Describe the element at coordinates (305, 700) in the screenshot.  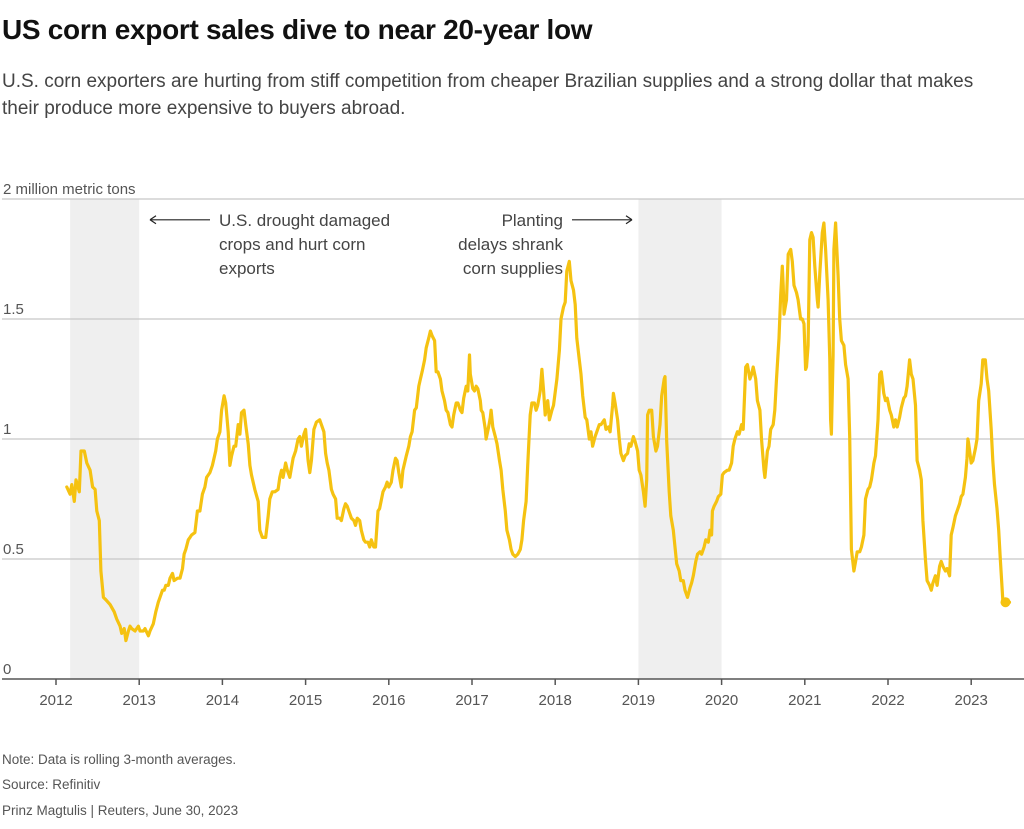
I see `x-tick-label: 2015` at that location.